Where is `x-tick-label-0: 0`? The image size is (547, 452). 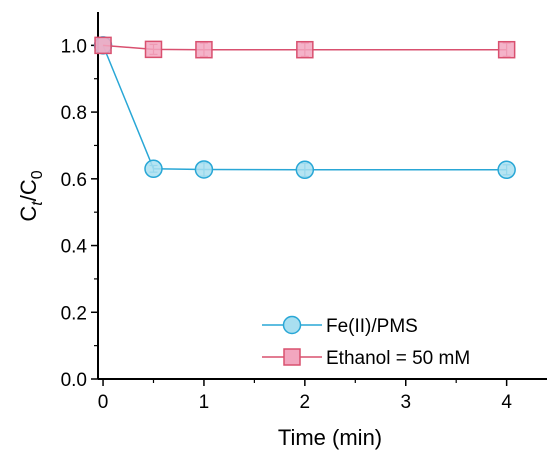 x-tick-label-0: 0 is located at coordinates (103, 402).